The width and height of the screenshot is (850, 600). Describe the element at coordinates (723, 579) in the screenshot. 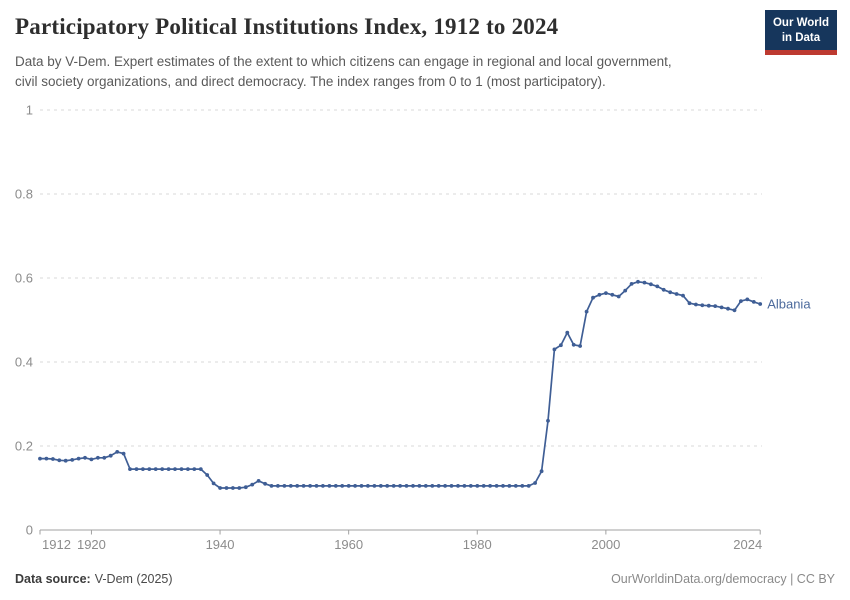

I see `footer-attribution-link: OurWorldinData.org/democracy | CC BY` at that location.